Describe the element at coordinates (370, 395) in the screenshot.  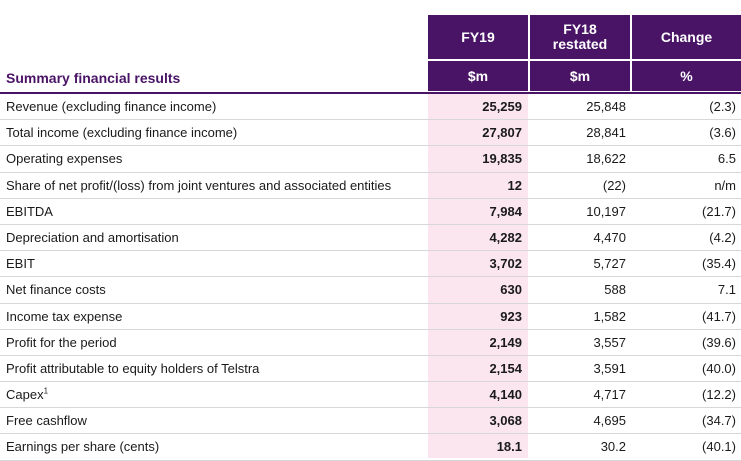
I see `table-row: Capex1 4,140 4,717 (12.2)` at that location.